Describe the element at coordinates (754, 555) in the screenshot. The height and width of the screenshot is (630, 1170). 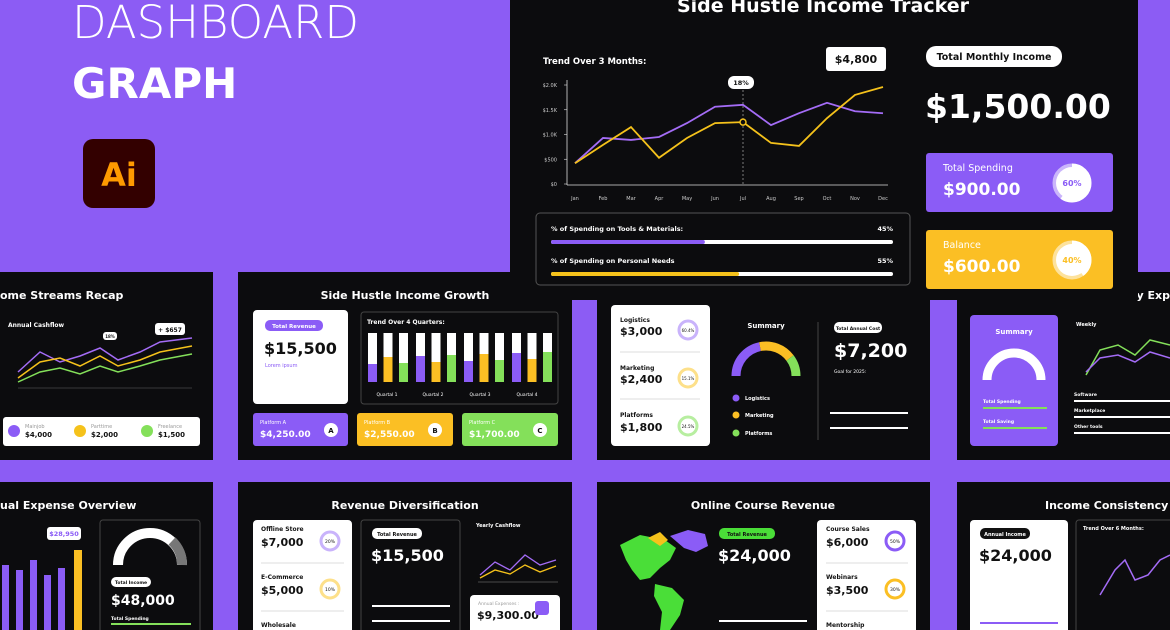
I see `kpi-value: $24,000` at that location.